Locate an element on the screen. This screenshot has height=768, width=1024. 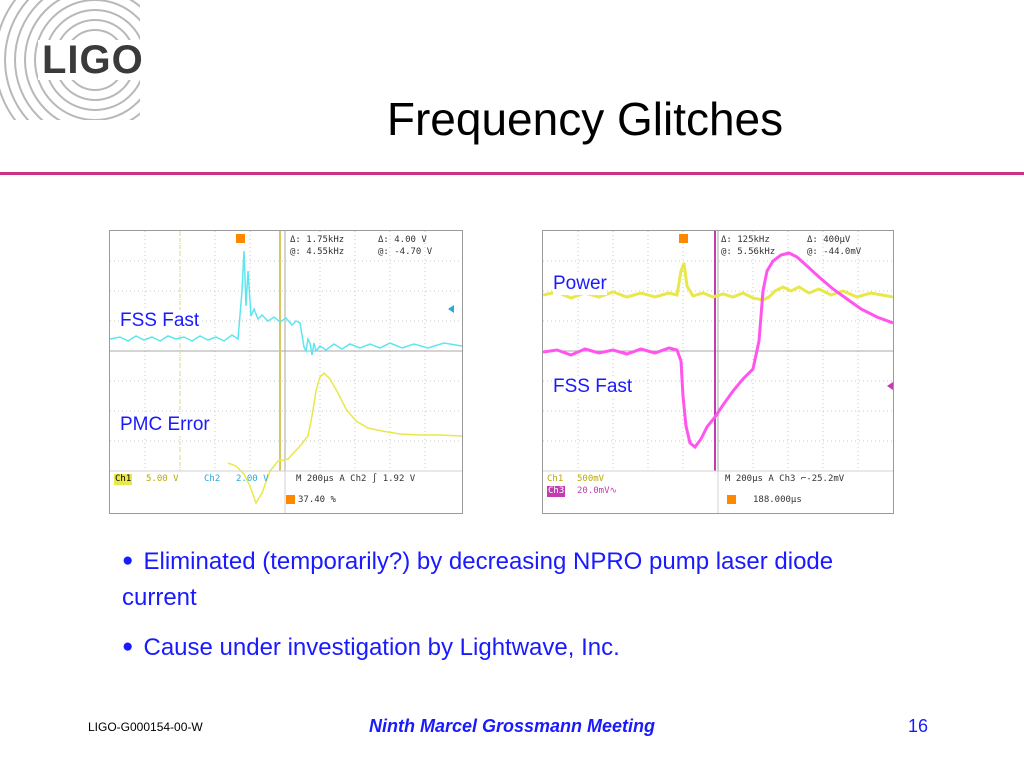
footer-doc-id: LIGO-G000154-00-W is located at coordinates (145, 727).